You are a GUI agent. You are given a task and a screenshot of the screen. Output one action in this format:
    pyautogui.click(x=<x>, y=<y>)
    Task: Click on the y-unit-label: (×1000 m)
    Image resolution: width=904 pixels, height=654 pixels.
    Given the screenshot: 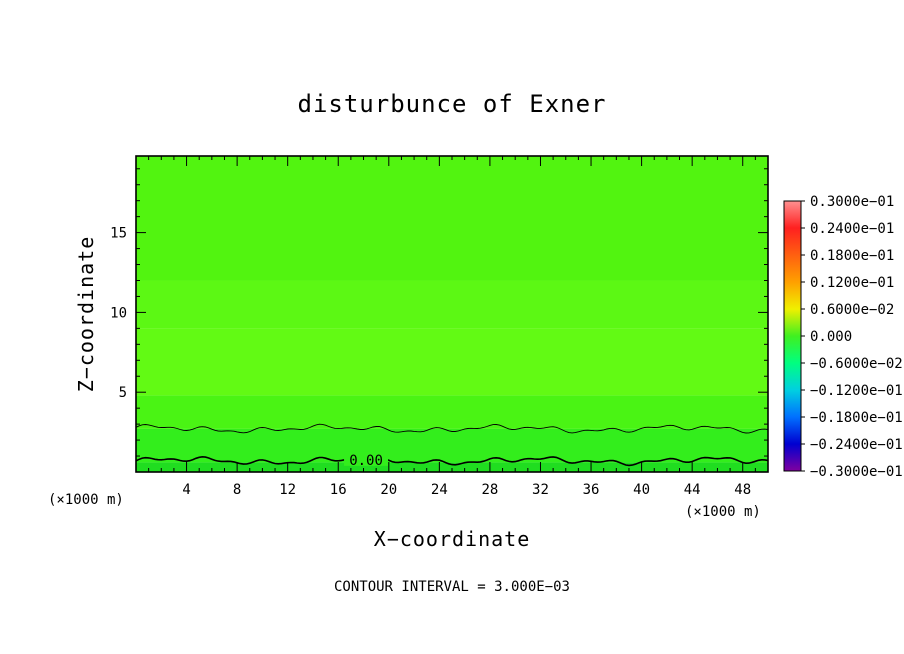 What is the action you would take?
    pyautogui.click(x=86, y=500)
    